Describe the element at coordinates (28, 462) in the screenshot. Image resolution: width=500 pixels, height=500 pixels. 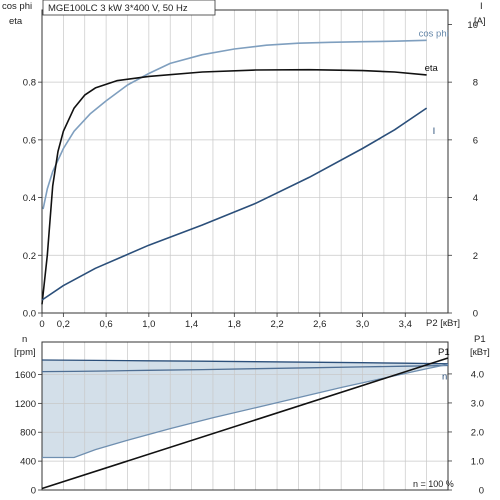
I see `y-left-tick-label: 400` at that location.